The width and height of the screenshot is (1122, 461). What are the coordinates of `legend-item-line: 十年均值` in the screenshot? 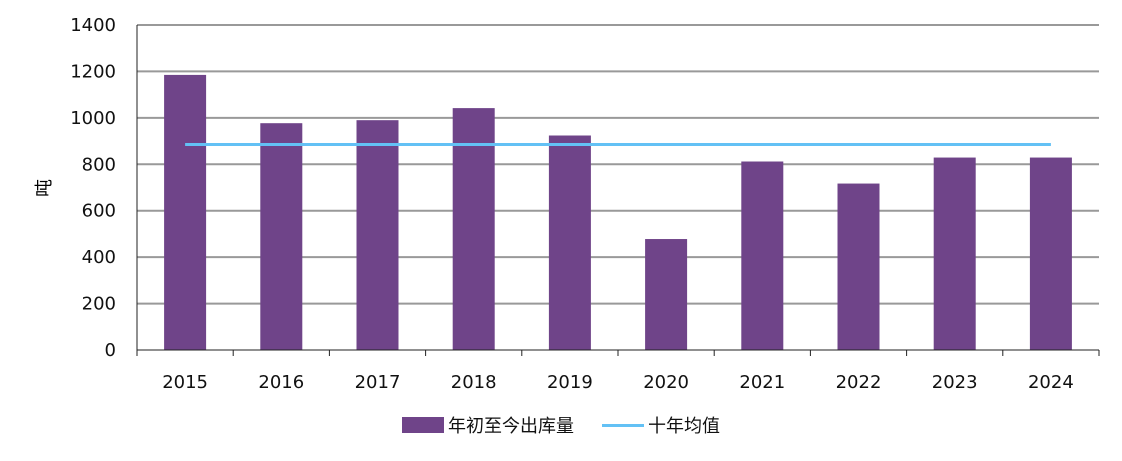 It's located at (661, 425).